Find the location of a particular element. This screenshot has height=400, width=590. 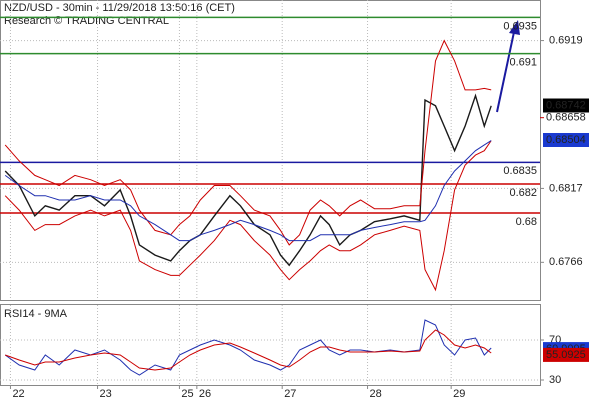

y-tick-label: 0.6766 is located at coordinates (566, 262).